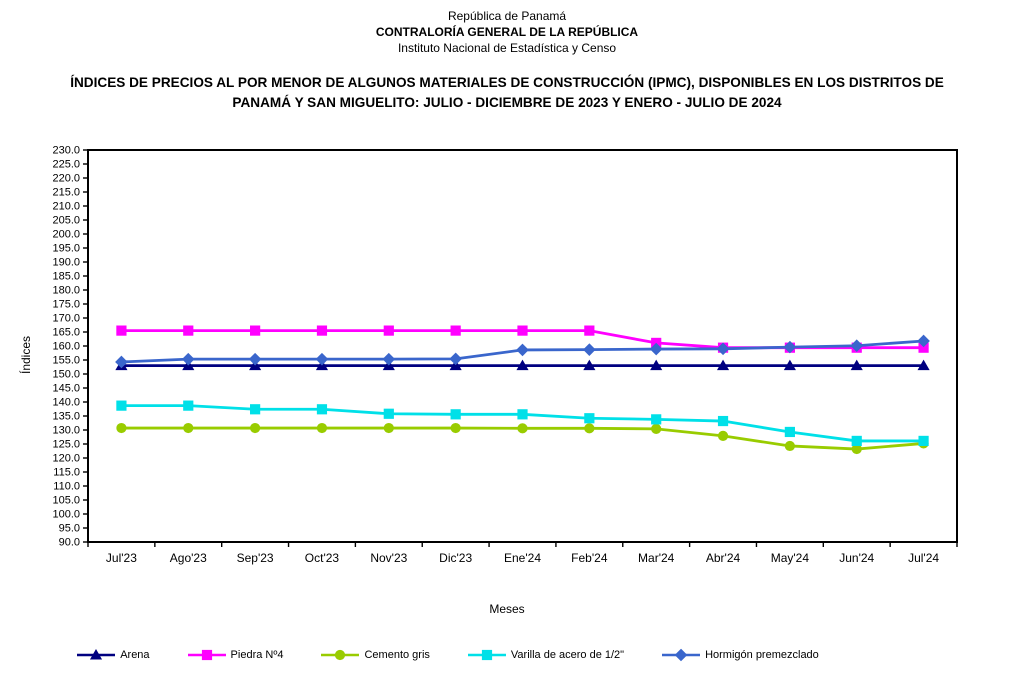 This screenshot has height=680, width=1014. What do you see at coordinates (66, 165) in the screenshot?
I see `y-axis-tick-label: 225.0` at bounding box center [66, 165].